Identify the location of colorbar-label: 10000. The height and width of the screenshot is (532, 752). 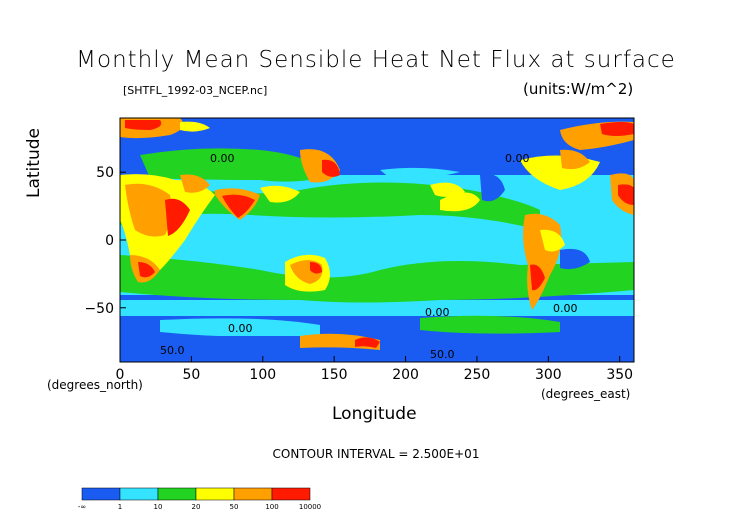
(310, 507).